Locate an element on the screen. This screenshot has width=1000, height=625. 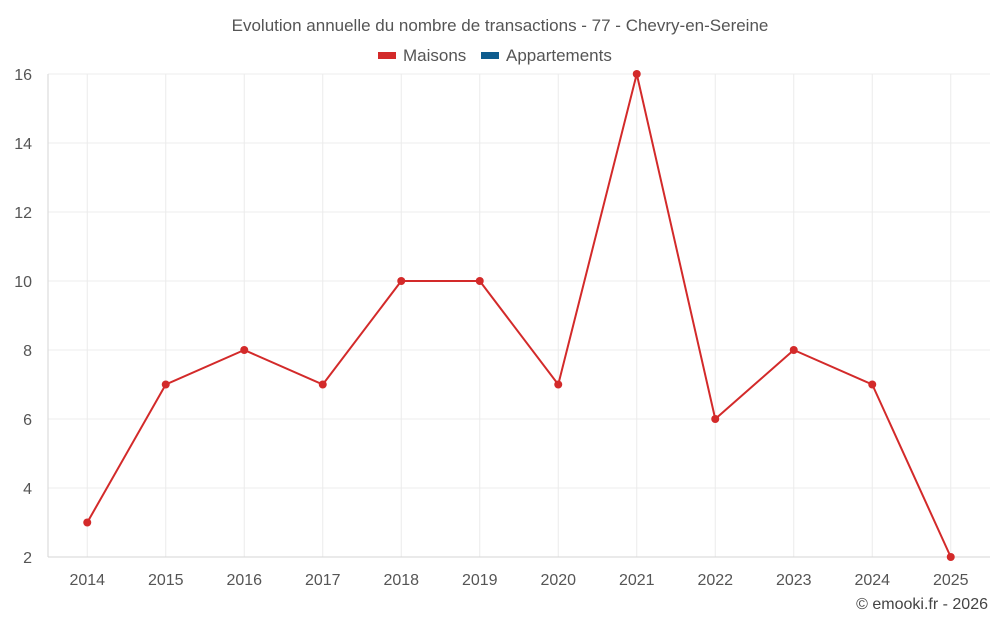
x-tick-label: 2017 is located at coordinates (323, 580).